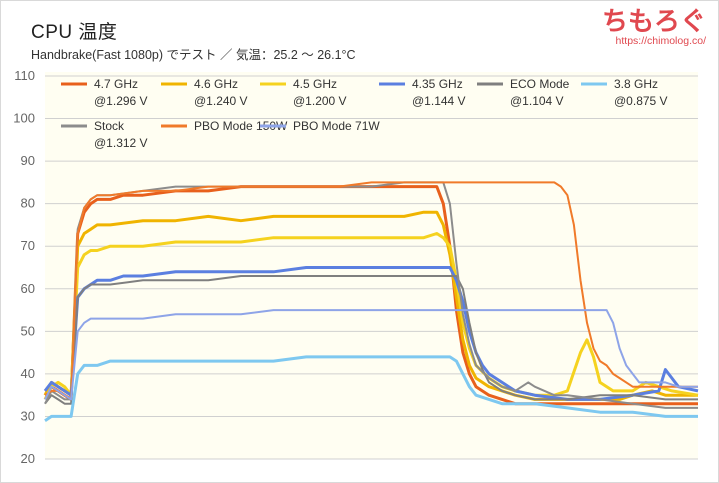 The image size is (719, 483). What do you see at coordinates (28, 245) in the screenshot?
I see `y-tick-label: 70` at bounding box center [28, 245].